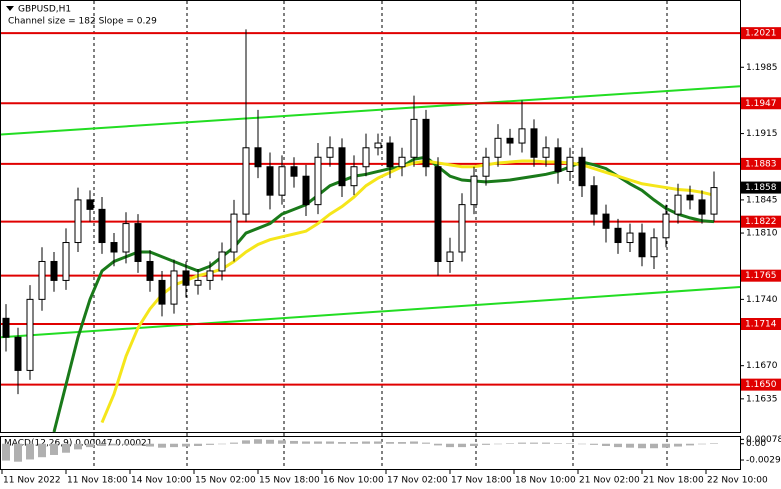  What do you see at coordinates (737, 481) in the screenshot?
I see `x-tick-label: 22 Nov 10:00` at bounding box center [737, 481].